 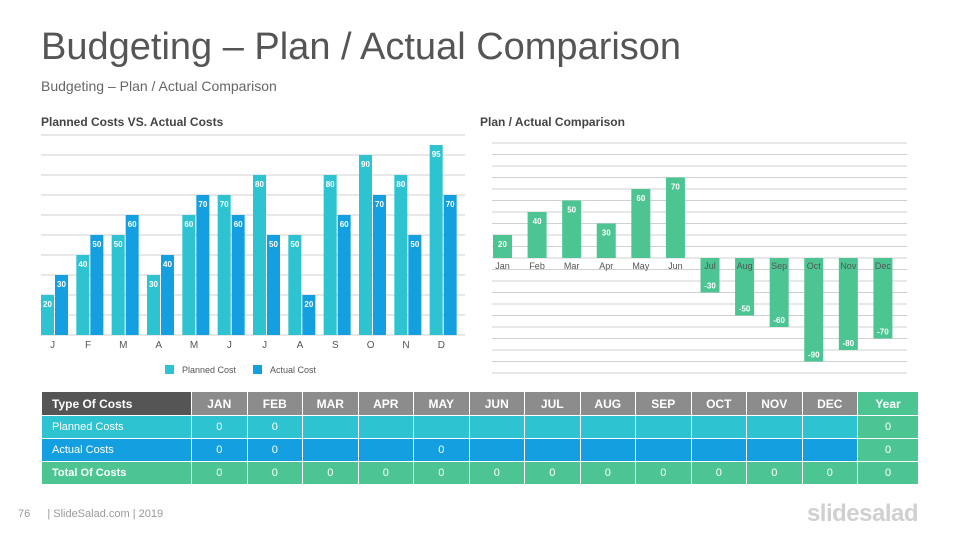 I want to click on chart-2-title: Plan / Actual Comparison, so click(x=552, y=122).